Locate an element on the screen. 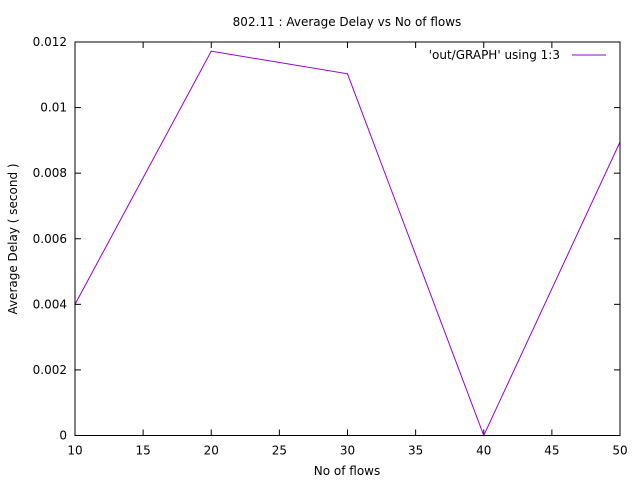  y-tick-label: 0.004 is located at coordinates (50, 304).